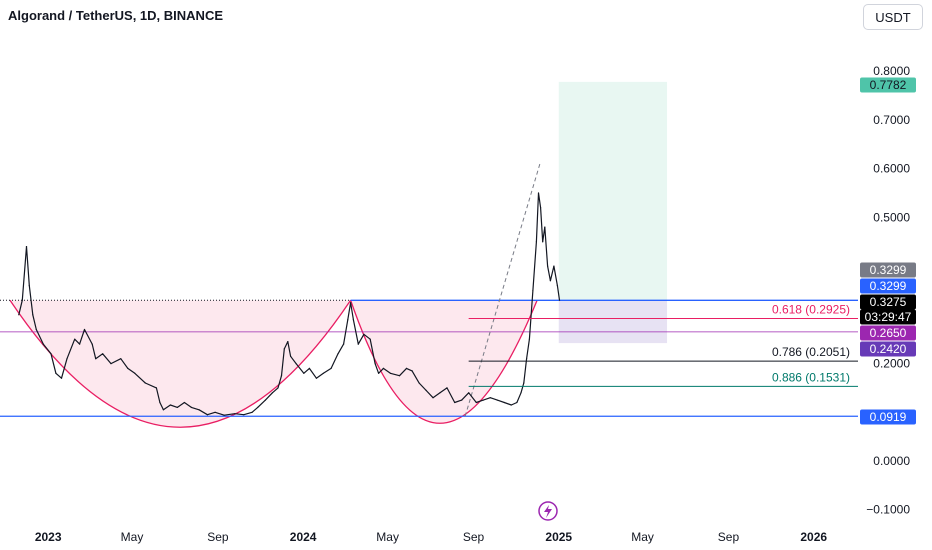  What do you see at coordinates (891, 461) in the screenshot?
I see `y-tick-label: 0.0000` at bounding box center [891, 461].